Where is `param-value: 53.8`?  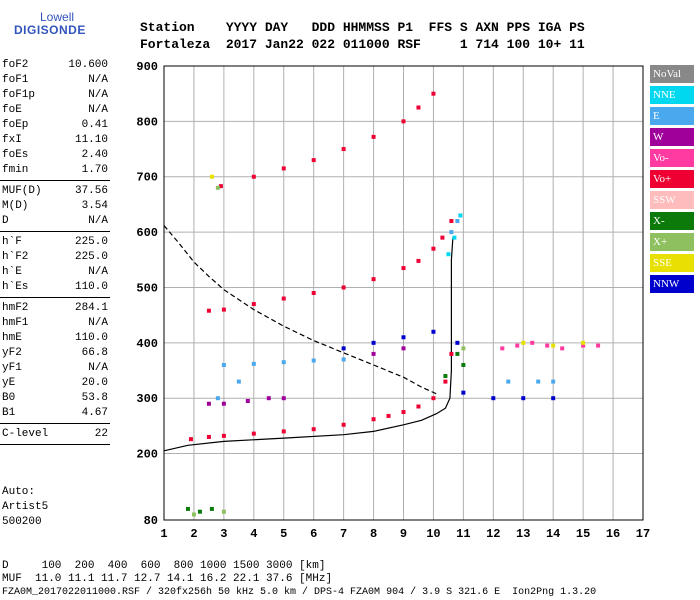 param-value: 53.8 is located at coordinates (94, 398).